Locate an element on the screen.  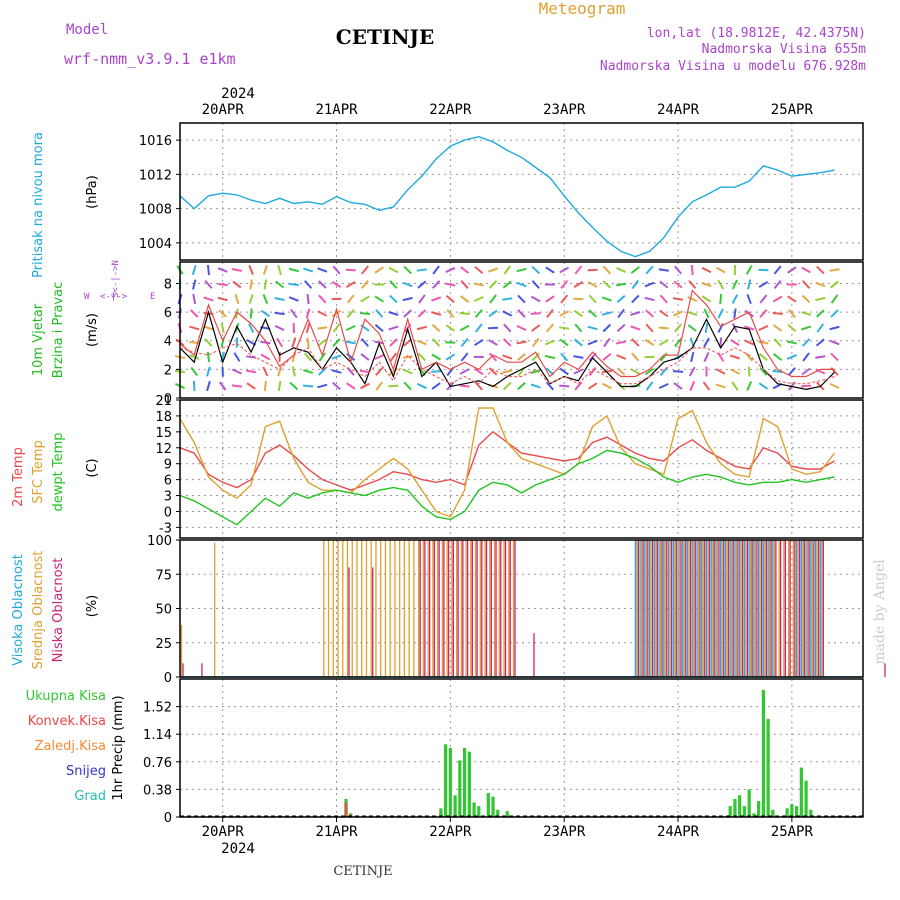
y-tick-pressure-0: 1004 is located at coordinates (155, 244).